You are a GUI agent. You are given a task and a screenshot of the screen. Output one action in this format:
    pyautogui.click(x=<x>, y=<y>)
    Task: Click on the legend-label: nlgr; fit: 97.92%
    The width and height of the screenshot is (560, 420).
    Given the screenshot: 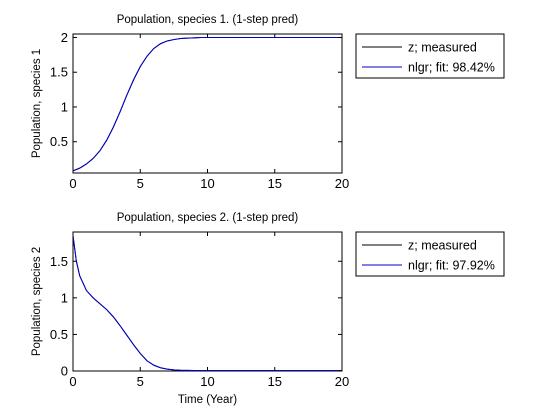 What is the action you would take?
    pyautogui.click(x=451, y=266)
    